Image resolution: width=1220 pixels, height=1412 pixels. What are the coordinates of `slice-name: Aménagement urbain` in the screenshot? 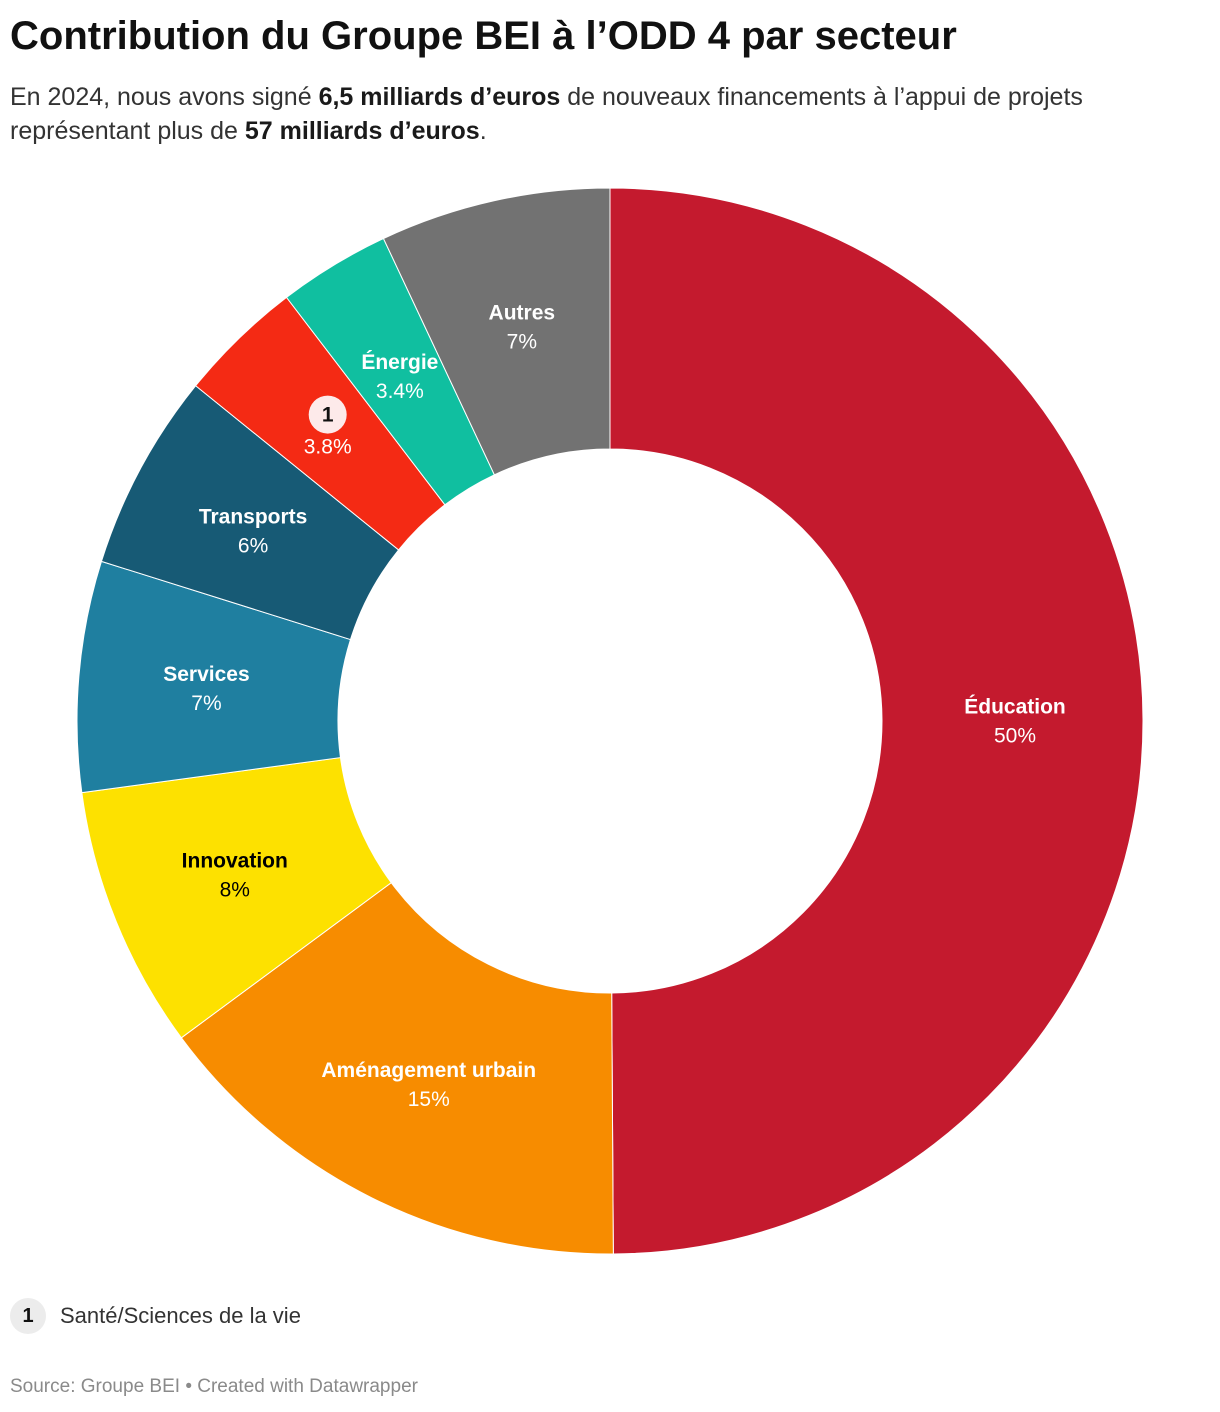 It's located at (428, 1070).